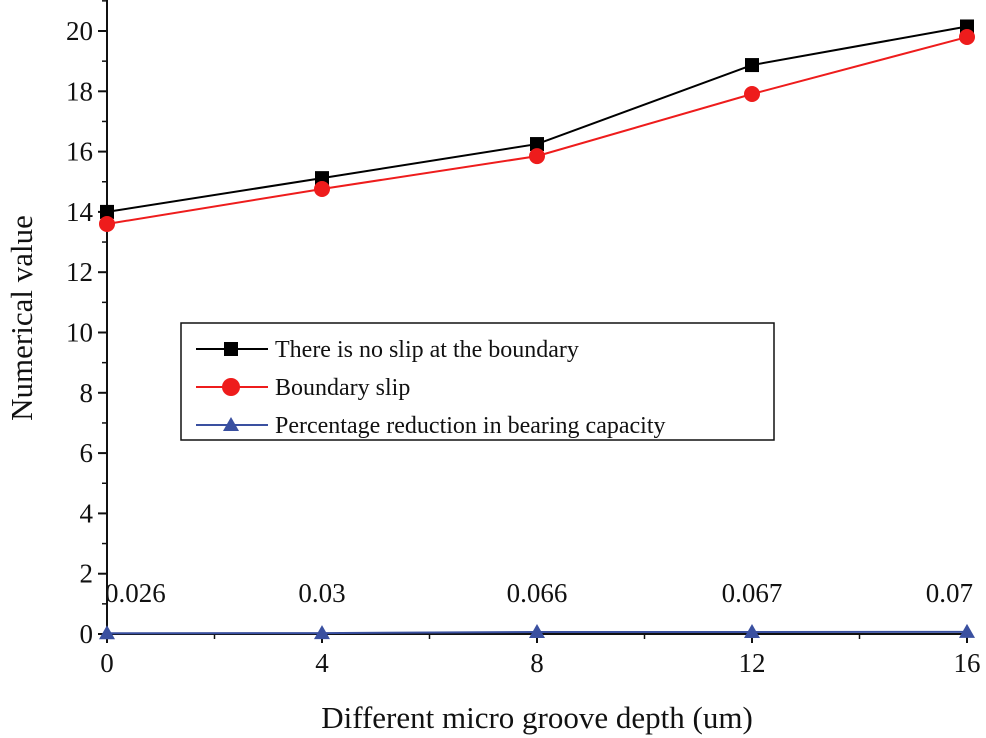 The height and width of the screenshot is (738, 986). I want to click on y-tick-label: 18, so click(79, 91).